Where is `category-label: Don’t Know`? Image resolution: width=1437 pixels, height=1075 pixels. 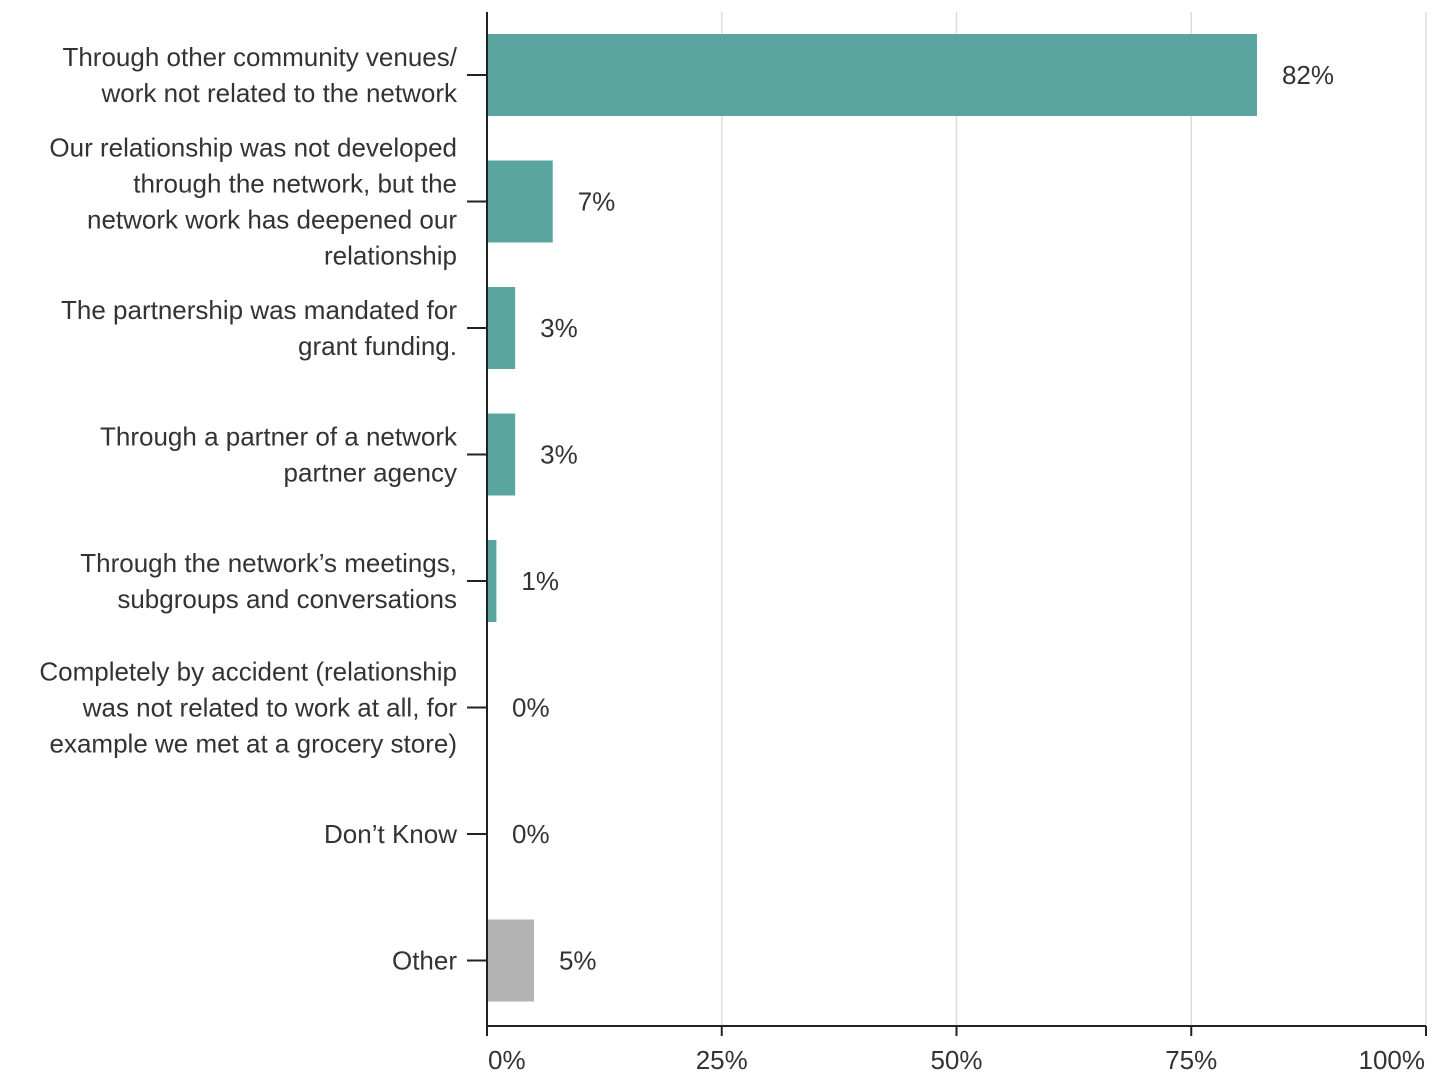
category-label: Don’t Know is located at coordinates (390, 834).